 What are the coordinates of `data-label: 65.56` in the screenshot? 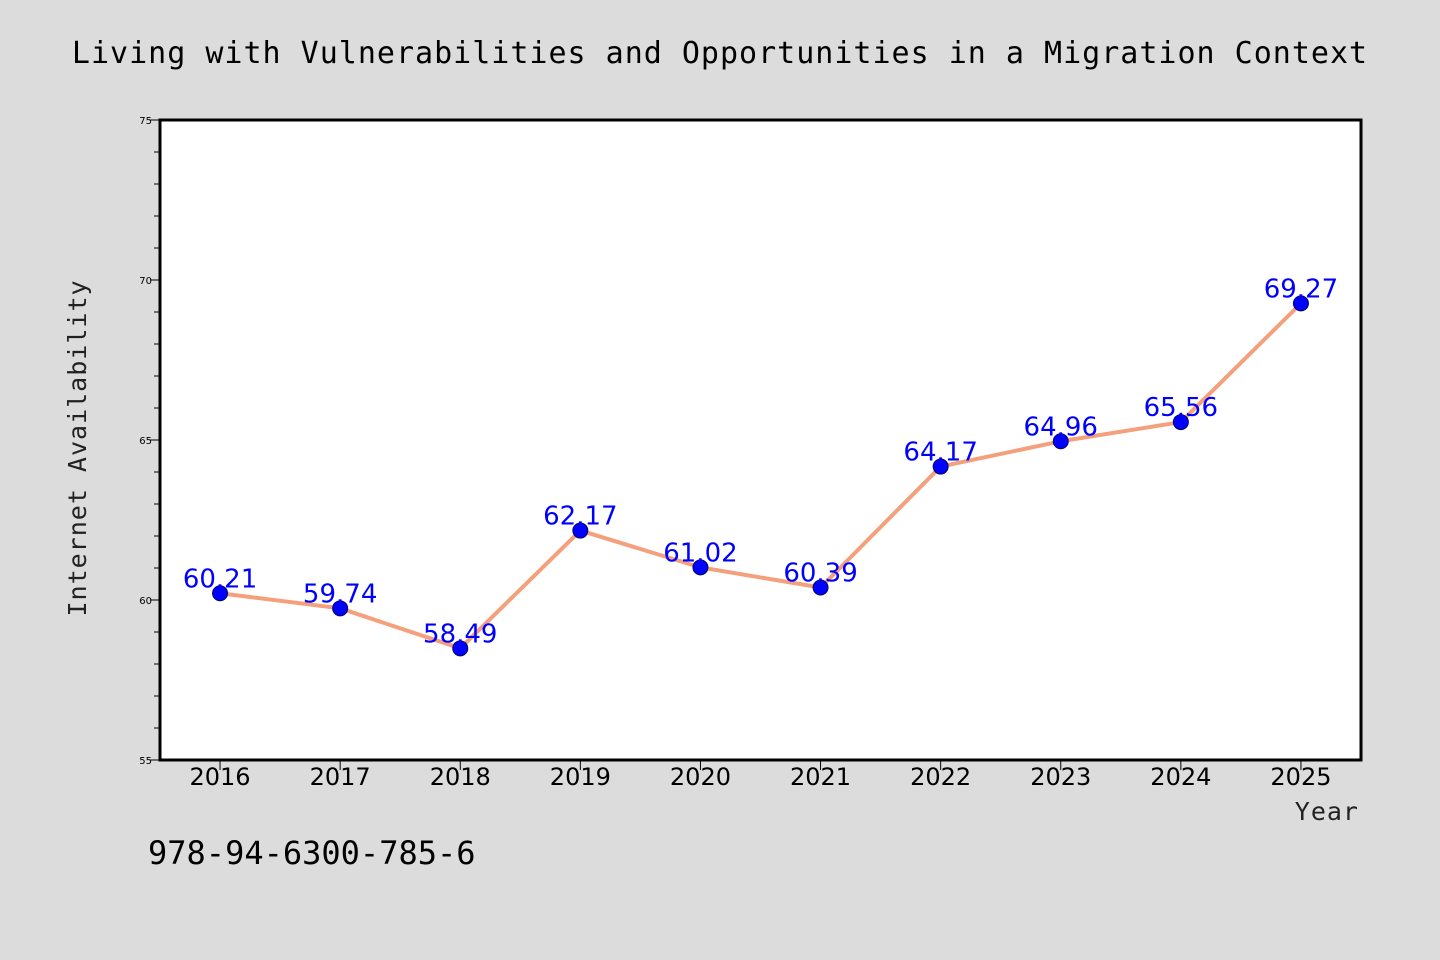 It's located at (1181, 408).